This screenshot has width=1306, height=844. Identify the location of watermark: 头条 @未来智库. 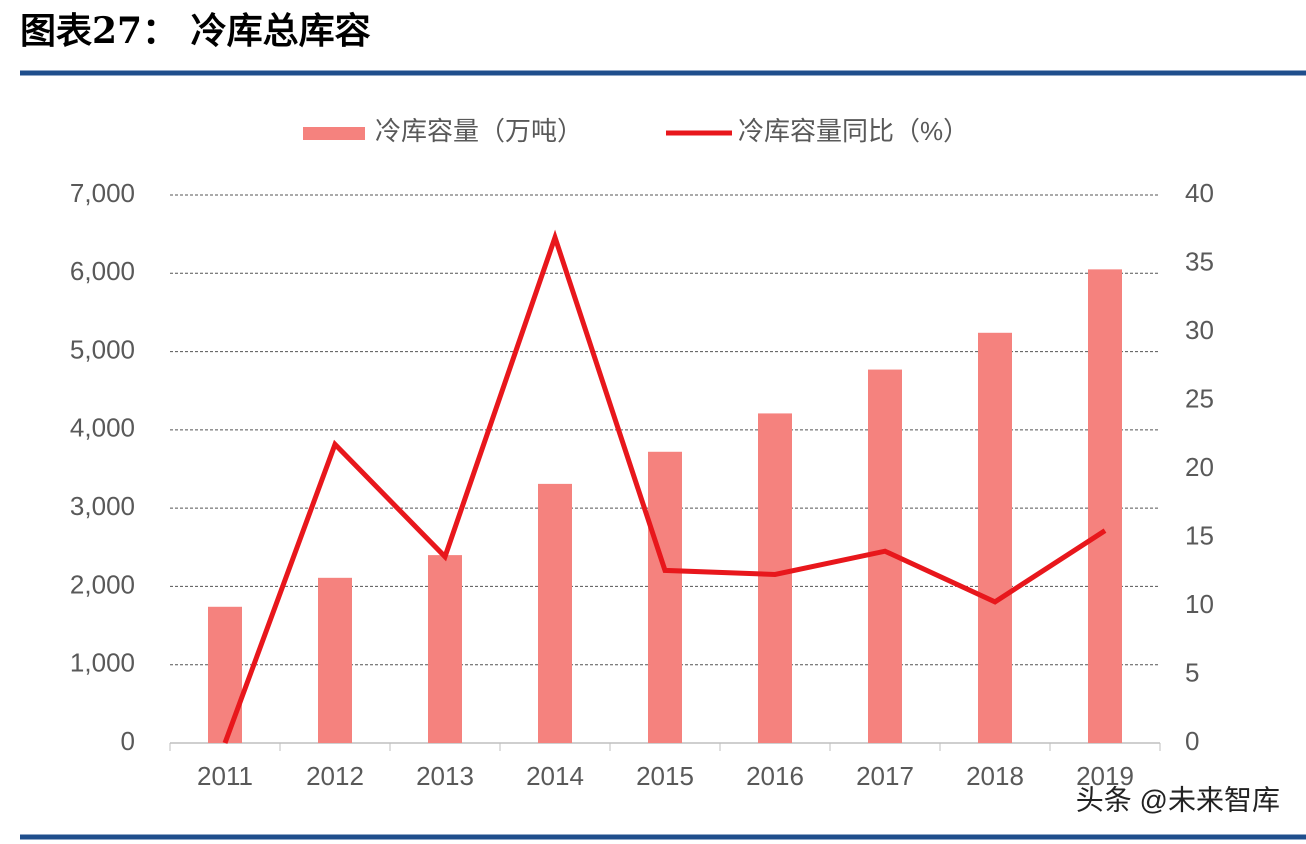
(1178, 799).